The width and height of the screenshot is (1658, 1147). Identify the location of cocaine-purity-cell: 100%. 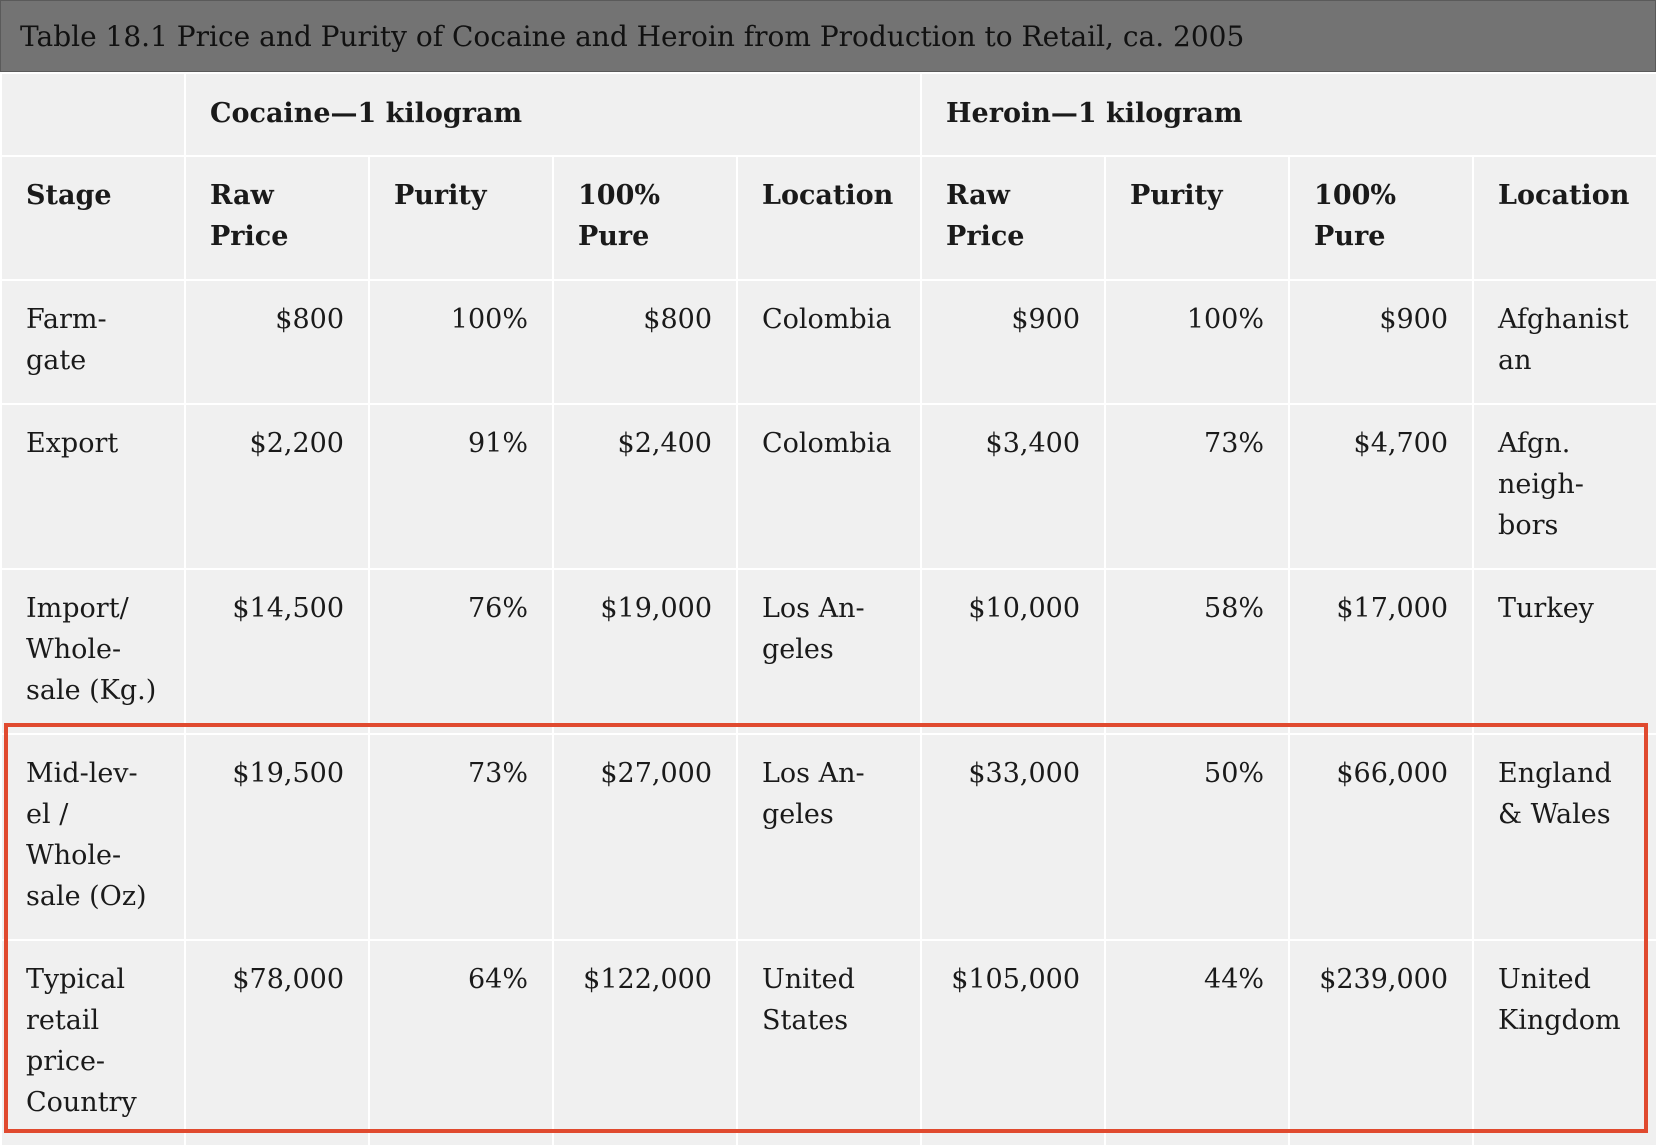
(461, 342).